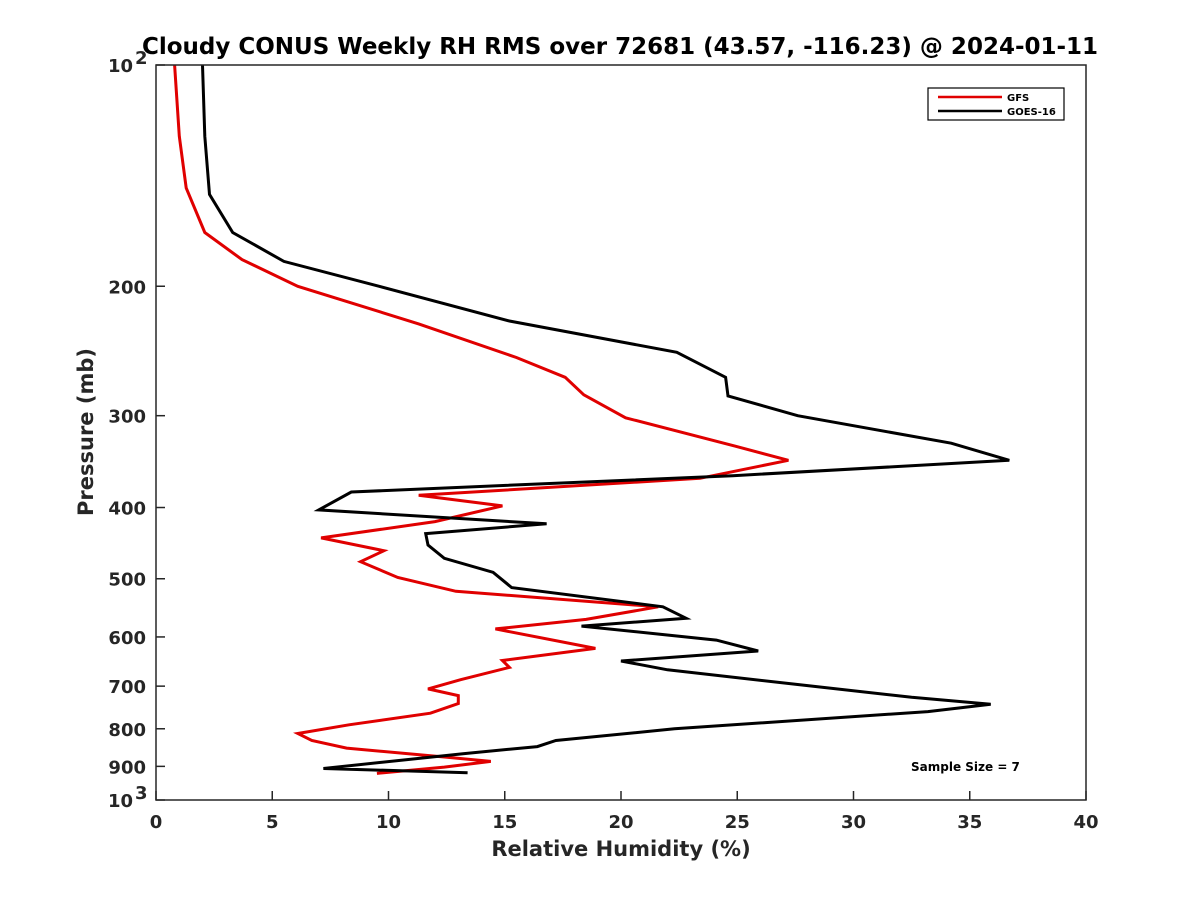 This screenshot has height=900, width=1200. Describe the element at coordinates (1031, 112) in the screenshot. I see `legend-label-goes16: GOES-16` at that location.